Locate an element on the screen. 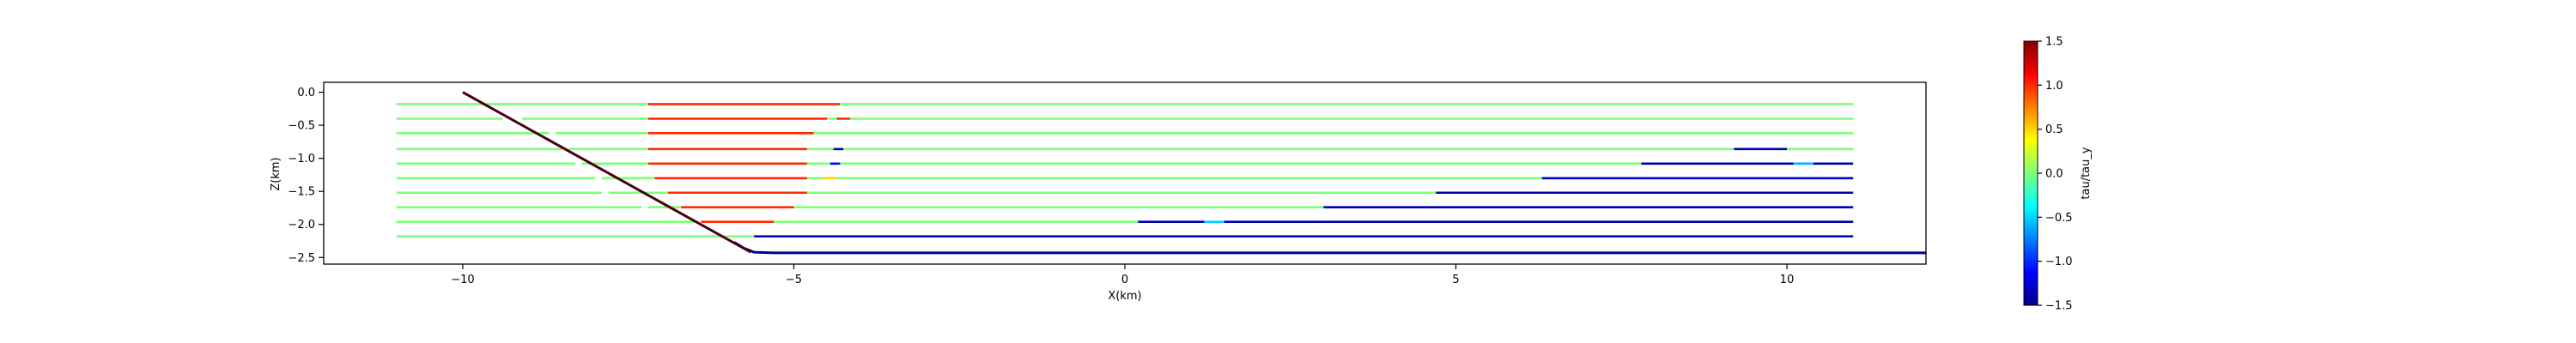 The height and width of the screenshot is (343, 2576). y-tick-label: −1.5 is located at coordinates (301, 192).